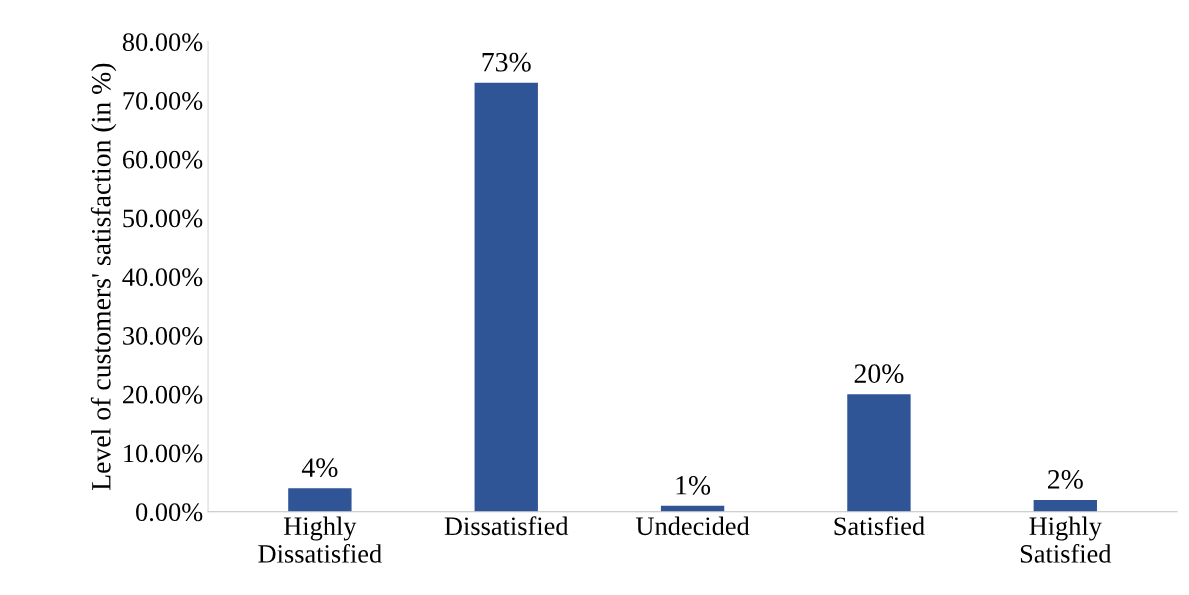 Image resolution: width=1189 pixels, height=595 pixels. Describe the element at coordinates (169, 512) in the screenshot. I see `y-tick-label: 0.00%` at that location.